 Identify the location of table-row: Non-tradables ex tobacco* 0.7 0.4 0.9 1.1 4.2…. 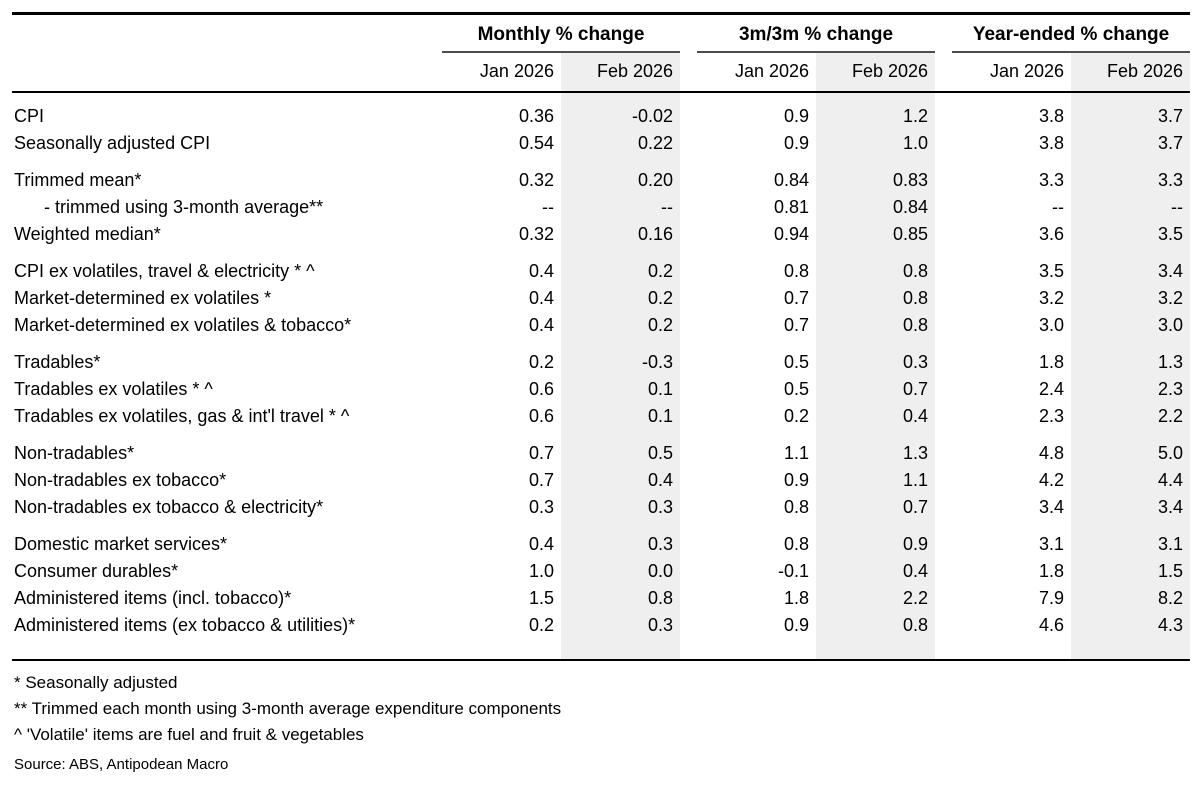
(601, 480).